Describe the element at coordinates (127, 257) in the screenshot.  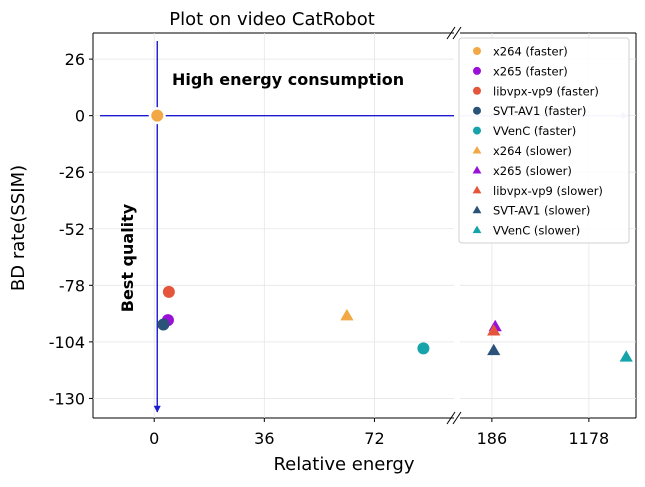
I see `annotation-best-quality: Best quality` at that location.